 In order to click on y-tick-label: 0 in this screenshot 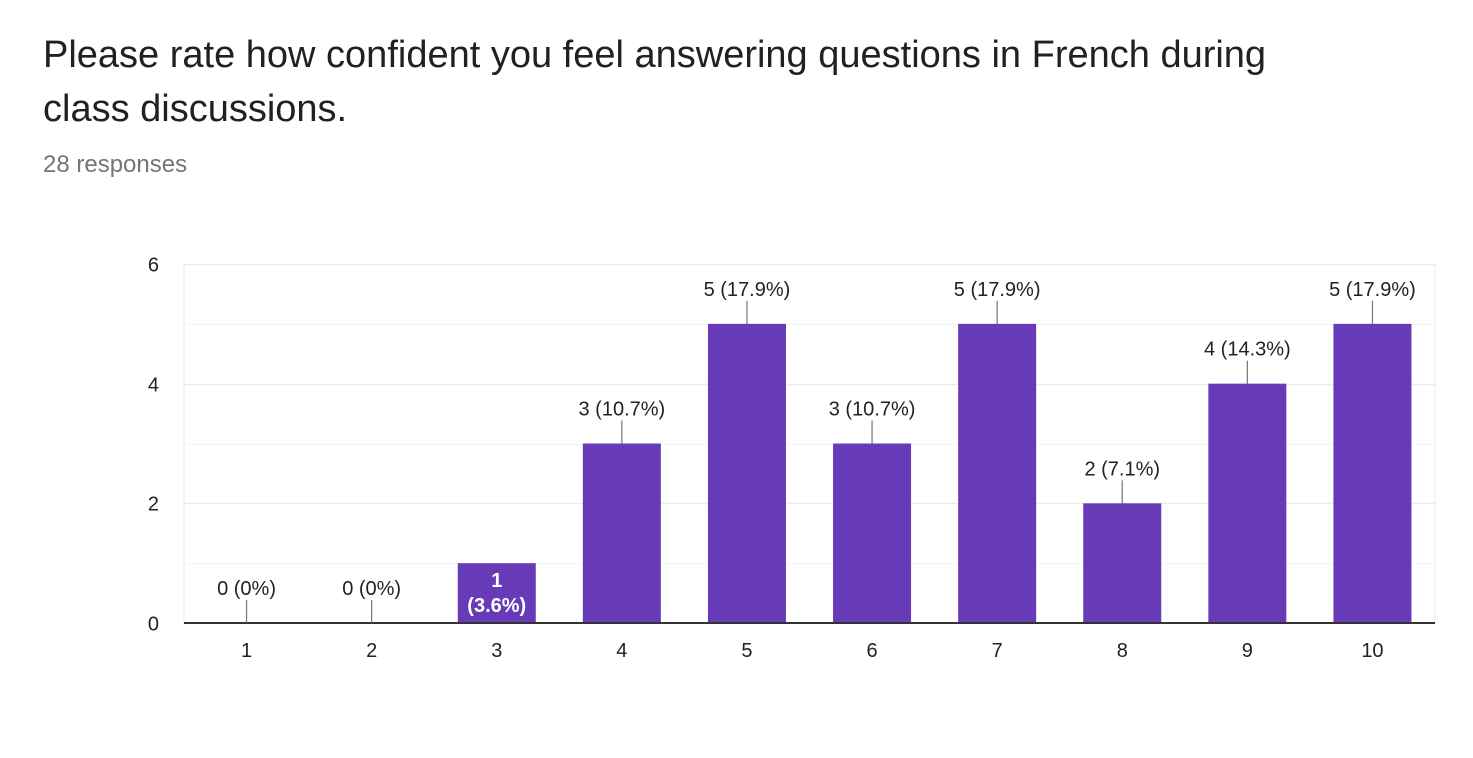, I will do `click(153, 625)`.